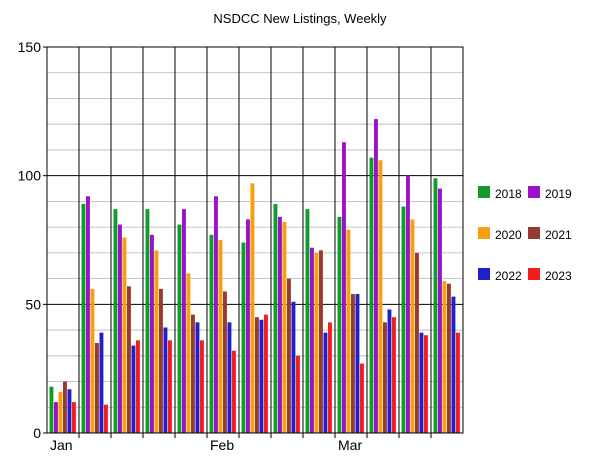  What do you see at coordinates (558, 194) in the screenshot?
I see `legend-label-2019: 2019` at bounding box center [558, 194].